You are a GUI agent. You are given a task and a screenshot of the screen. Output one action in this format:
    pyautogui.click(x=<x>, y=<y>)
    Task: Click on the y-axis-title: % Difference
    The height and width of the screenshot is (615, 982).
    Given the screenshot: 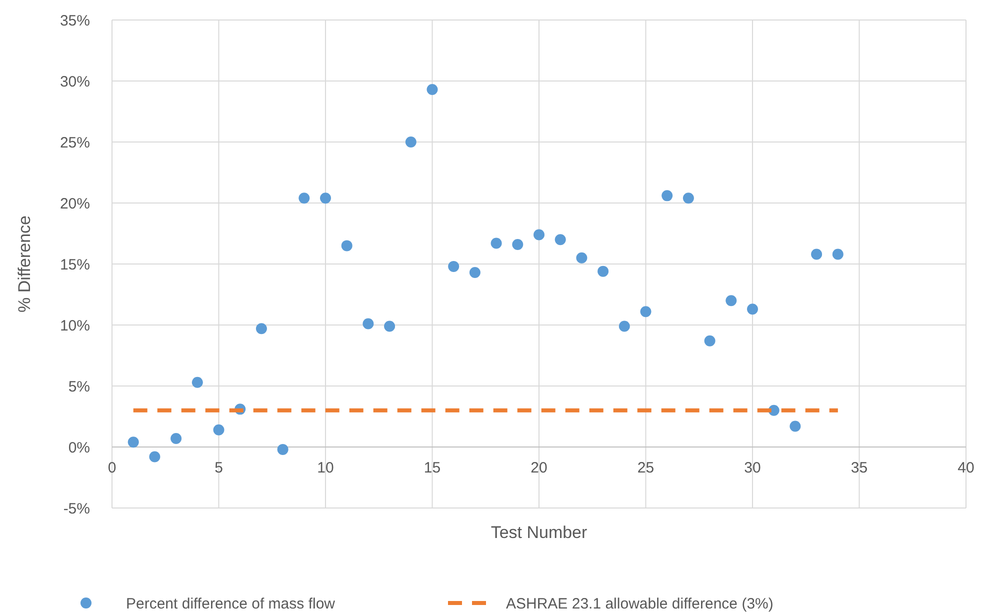 What is the action you would take?
    pyautogui.click(x=24, y=264)
    